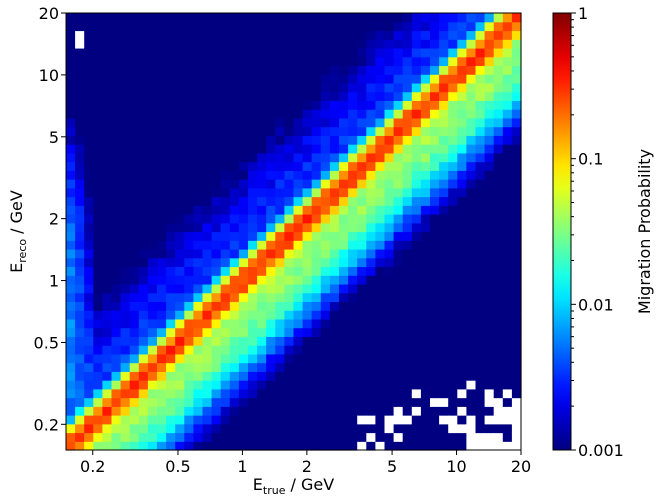  What do you see at coordinates (92, 466) in the screenshot?
I see `x-tick-label: 0.2` at bounding box center [92, 466].